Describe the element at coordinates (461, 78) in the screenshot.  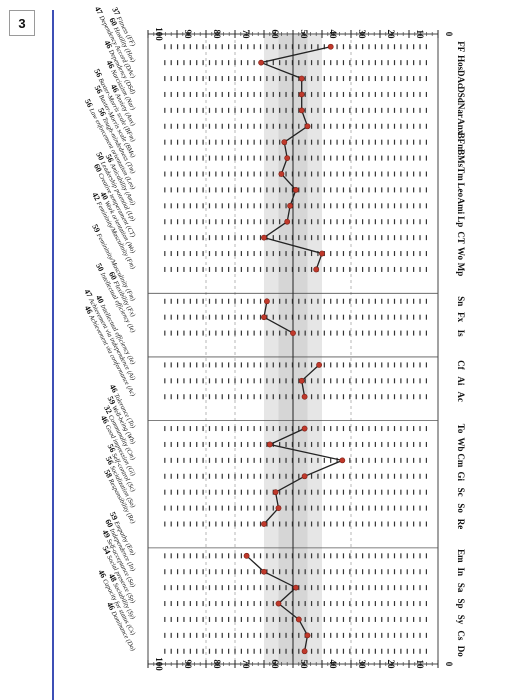
I see `scale-code-DAc: DAc` at that location.